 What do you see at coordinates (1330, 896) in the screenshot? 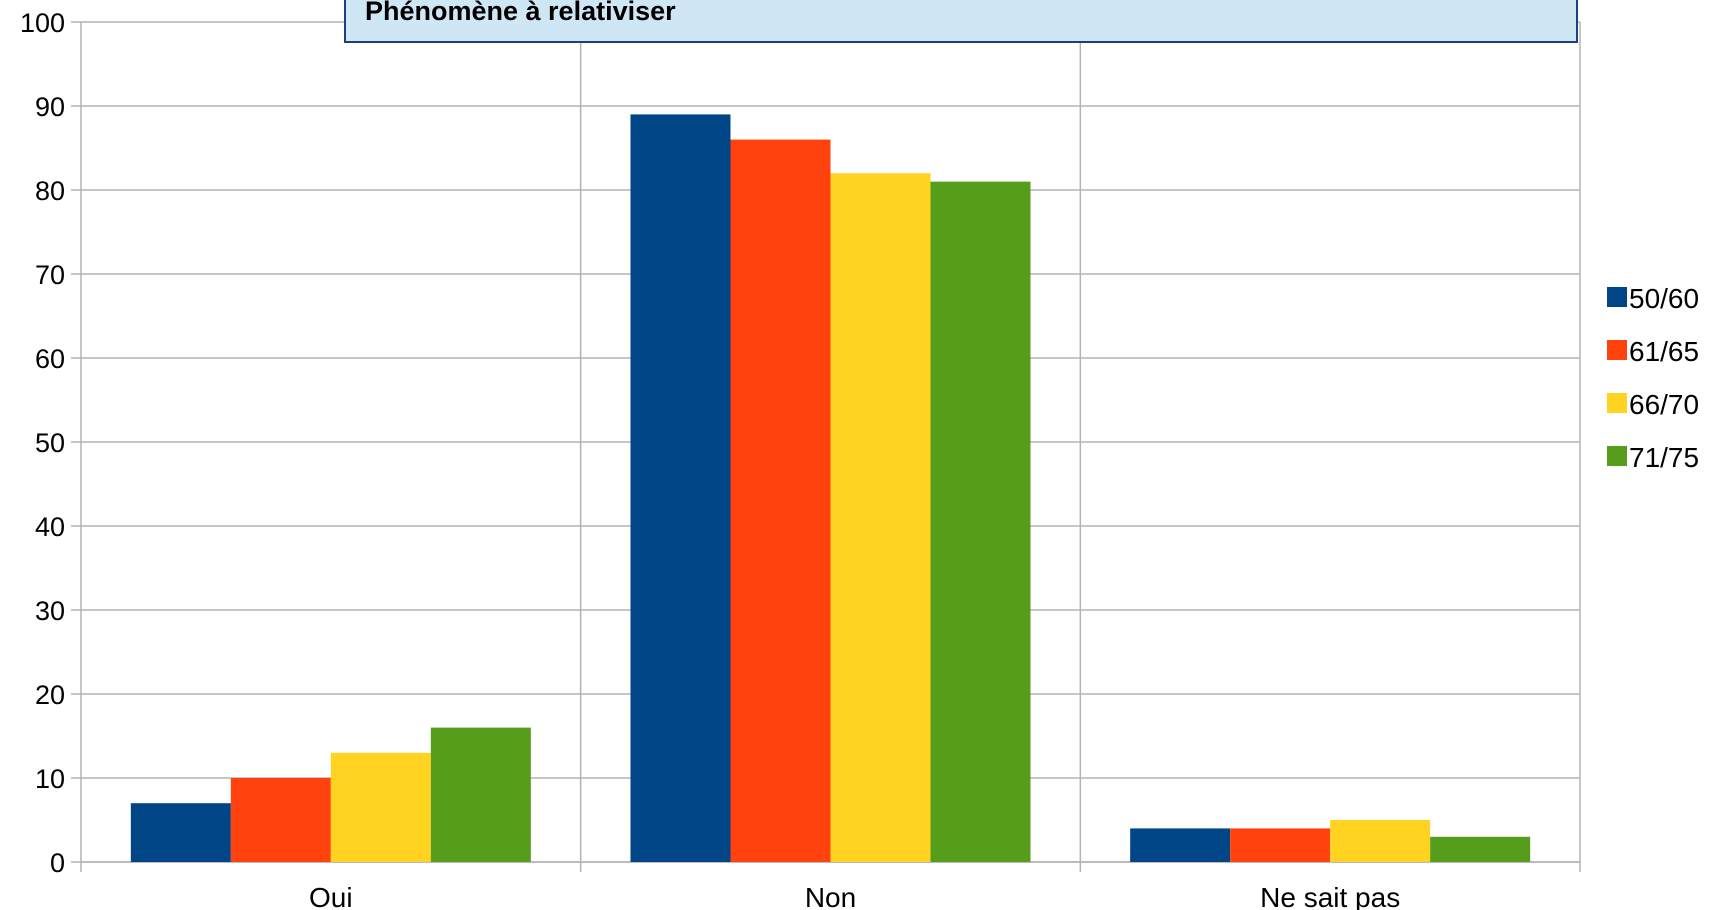
I see `x-category-label: Ne sait pas` at bounding box center [1330, 896].